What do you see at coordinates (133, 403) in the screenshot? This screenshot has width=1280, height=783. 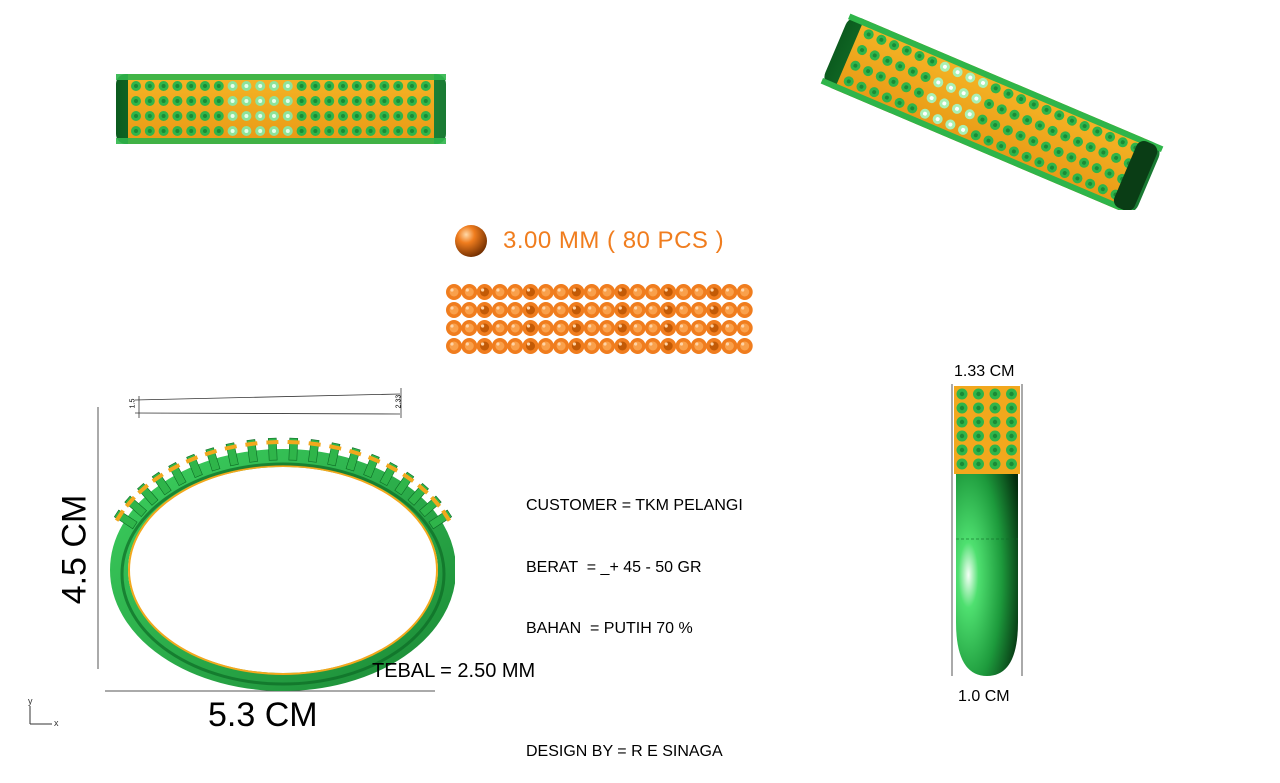 I see `small-dim-left: 1.5` at bounding box center [133, 403].